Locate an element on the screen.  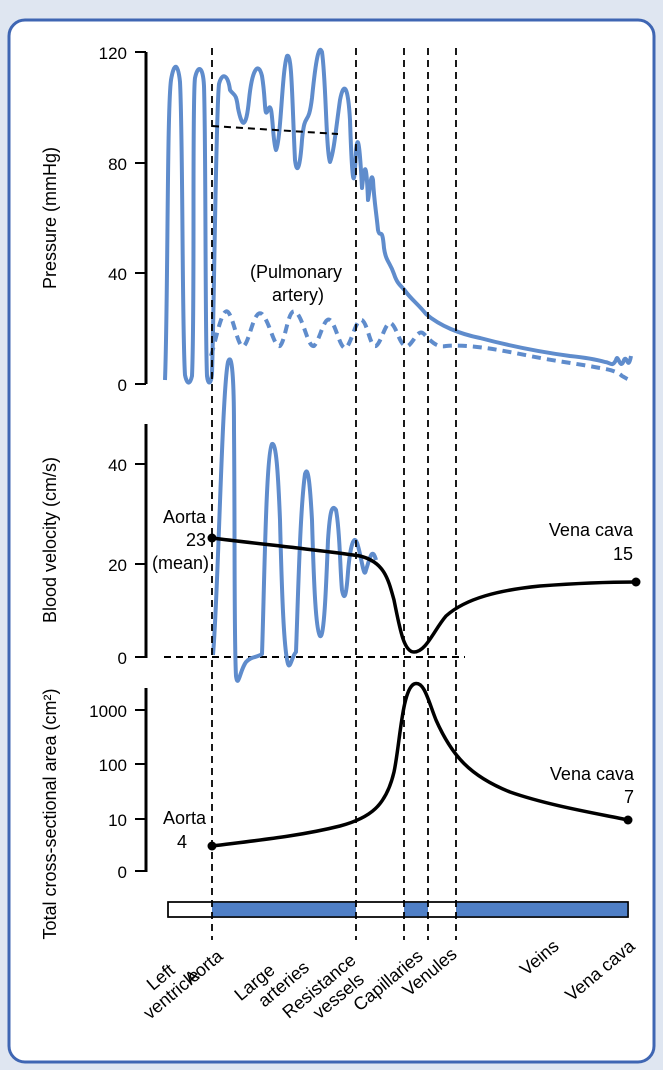
area-tick-label-0: 0 is located at coordinates (122, 872).